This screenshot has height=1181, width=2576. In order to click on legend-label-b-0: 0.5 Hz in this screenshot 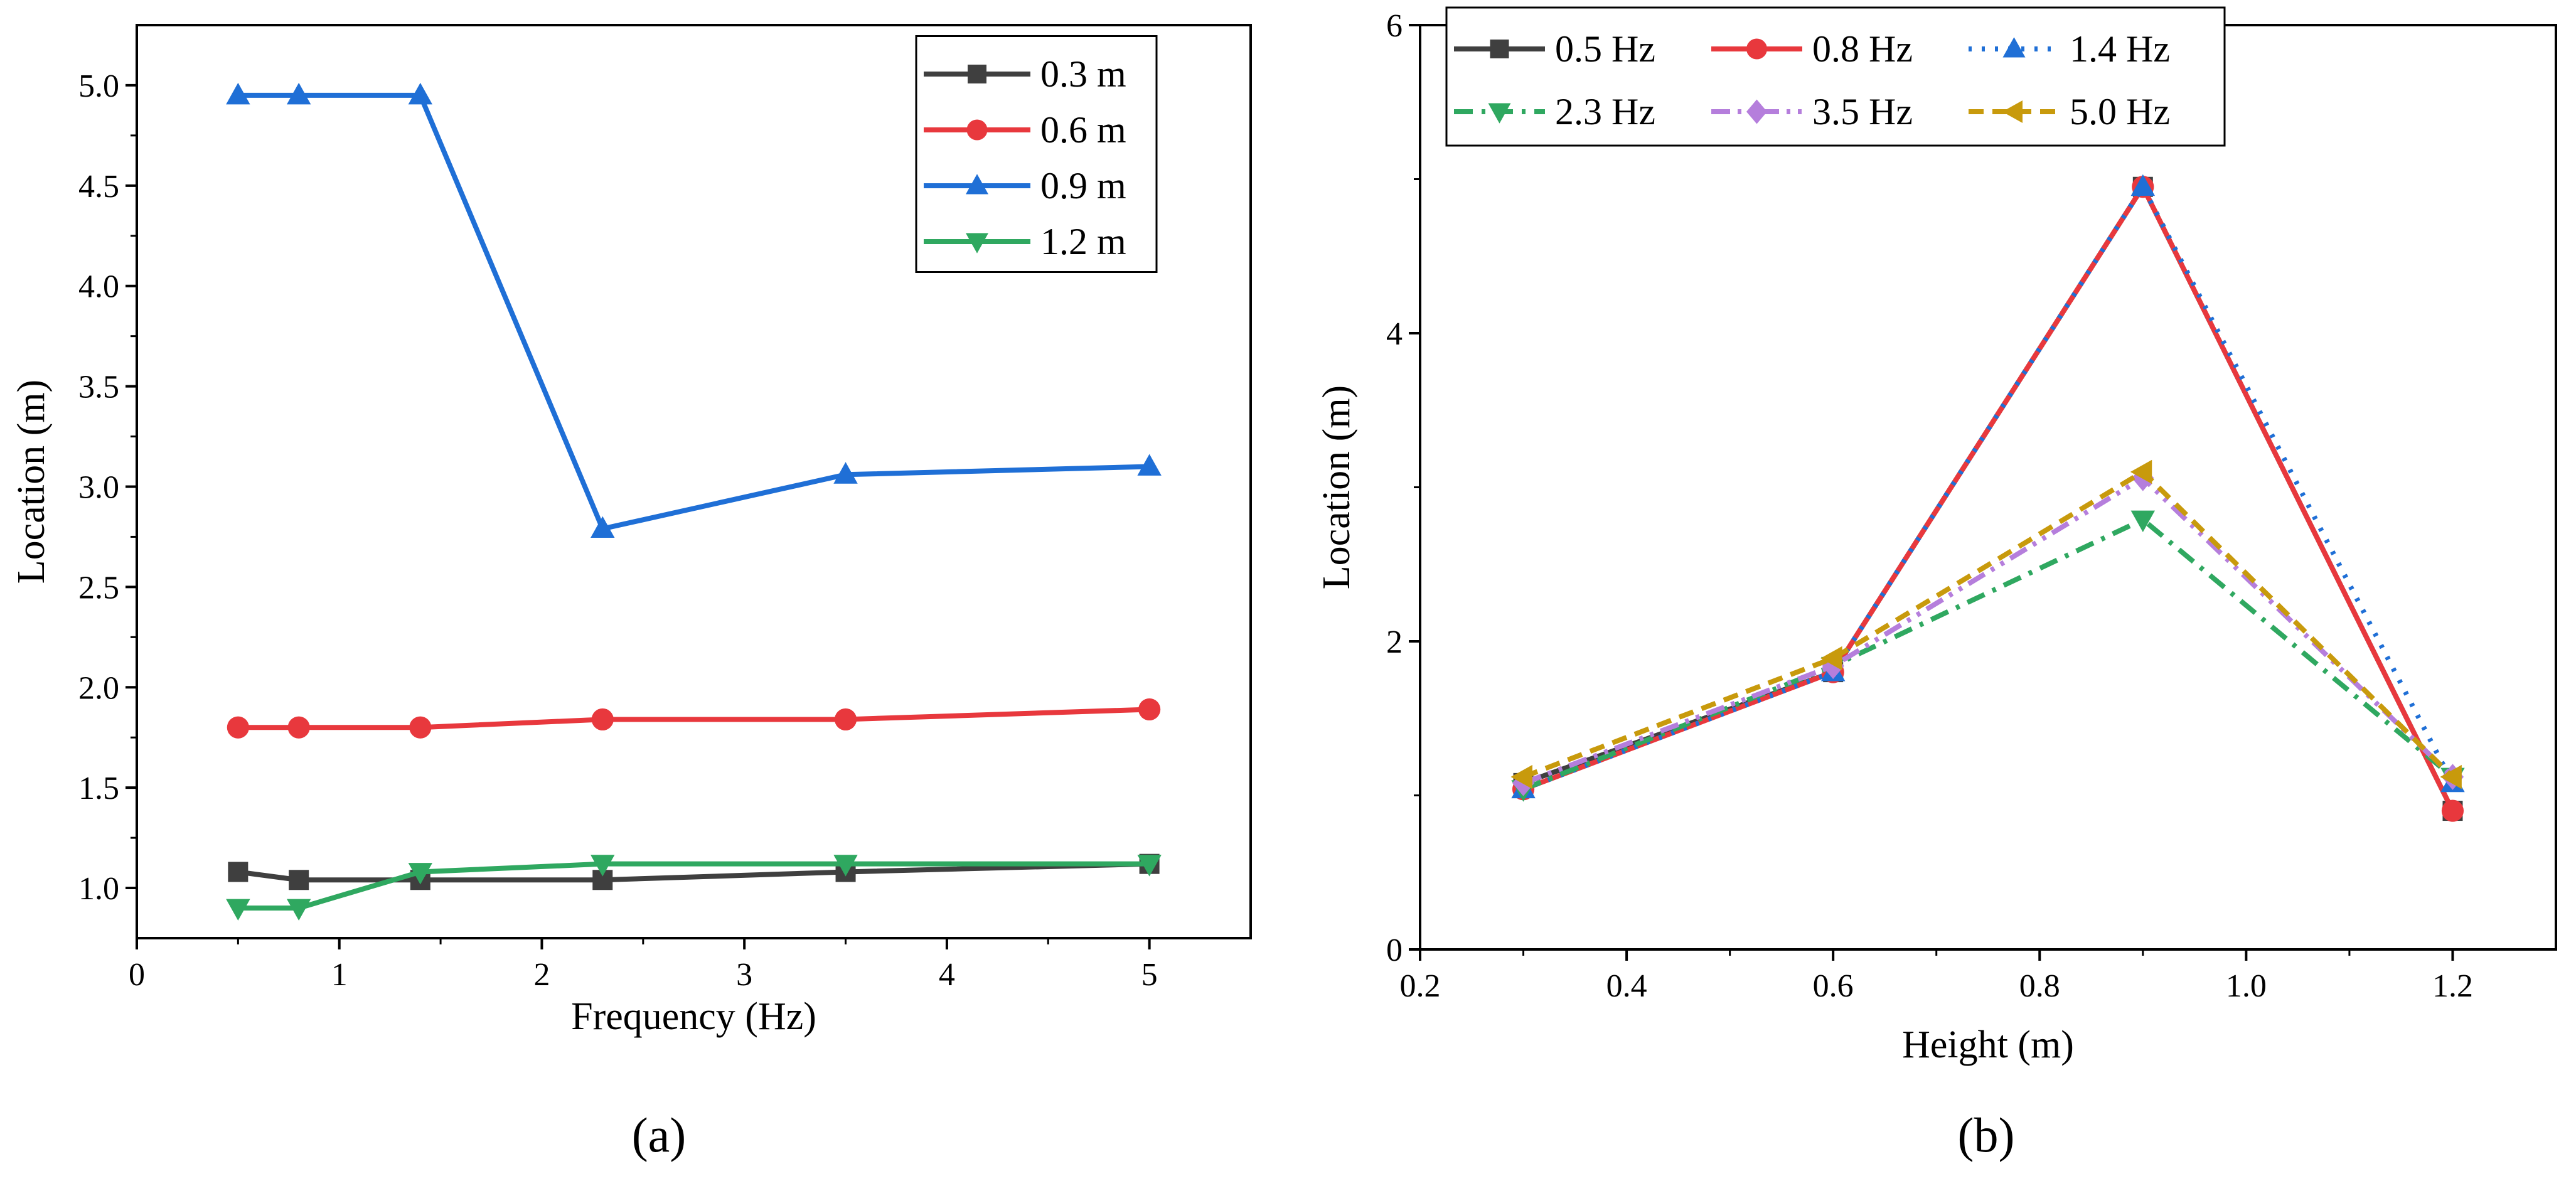, I will do `click(1605, 49)`.